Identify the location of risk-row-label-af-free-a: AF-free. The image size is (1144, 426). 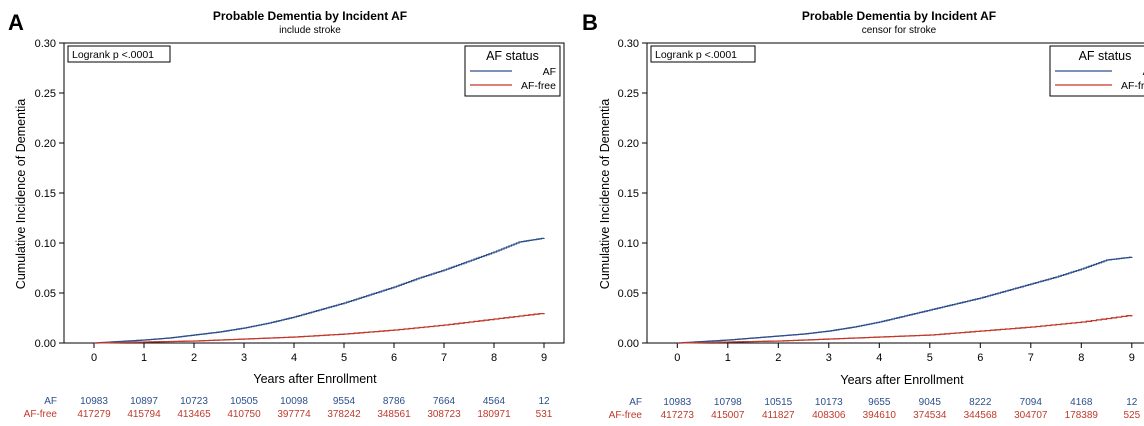
(41, 414).